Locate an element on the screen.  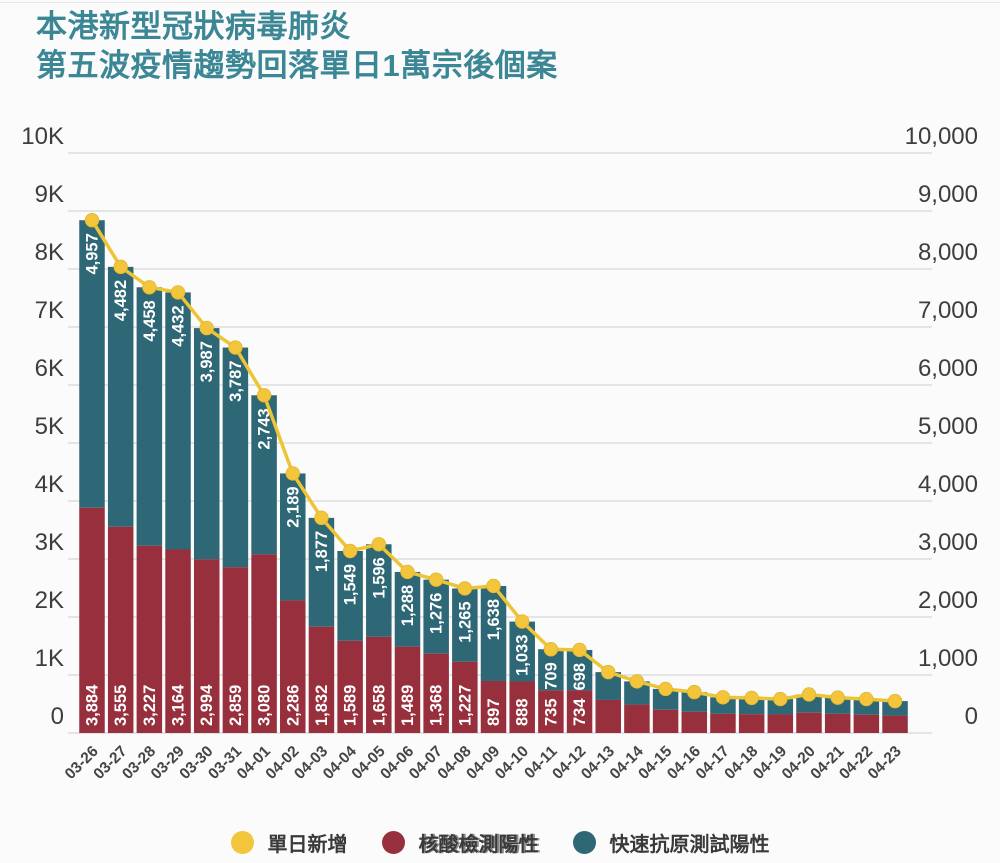
legend-item-pcr-positive: 核酸檢測陽性 is located at coordinates (460, 842).